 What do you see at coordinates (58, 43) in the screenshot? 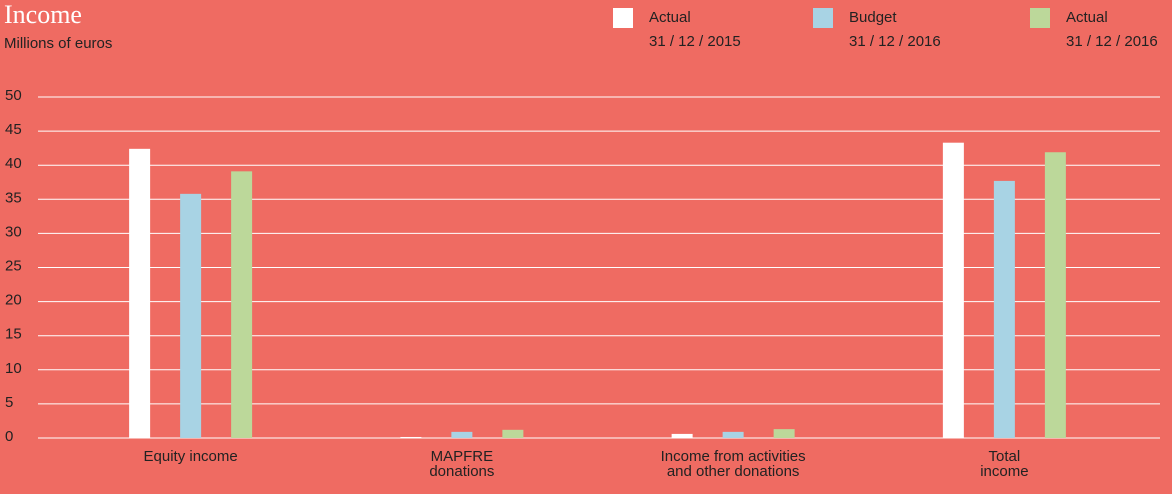
I see `chart-subtitle: Millions of euros` at bounding box center [58, 43].